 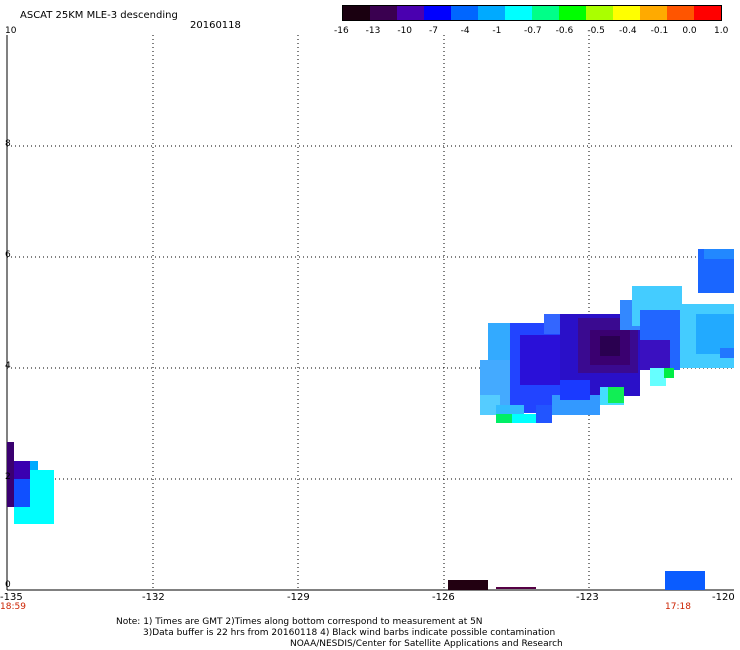 I want to click on y-tick-6: 6, so click(x=8, y=255).